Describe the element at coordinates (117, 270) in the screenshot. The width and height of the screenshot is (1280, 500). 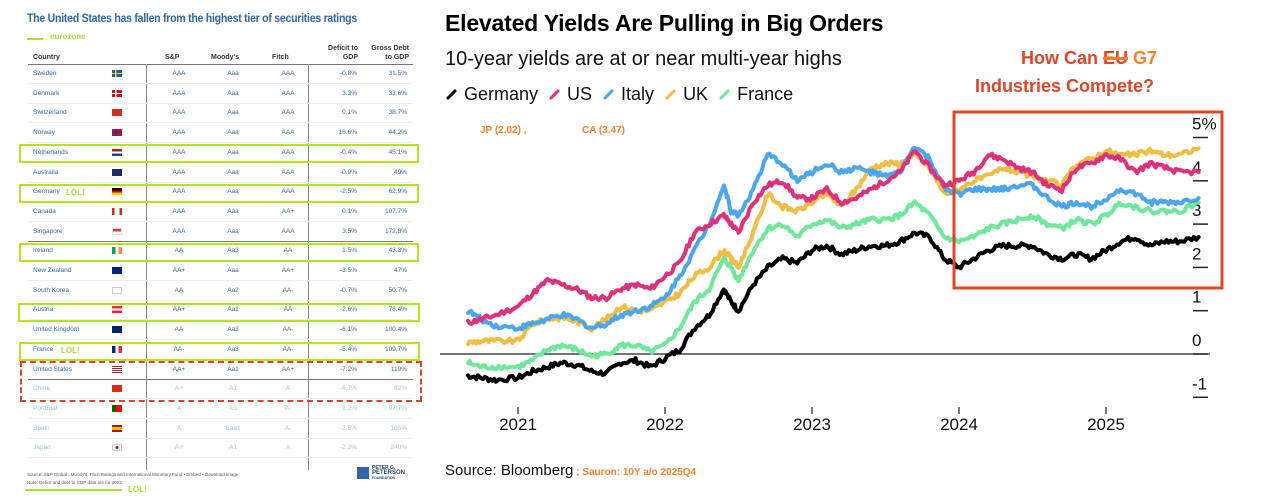
I see `new-zealand-flag-icon` at that location.